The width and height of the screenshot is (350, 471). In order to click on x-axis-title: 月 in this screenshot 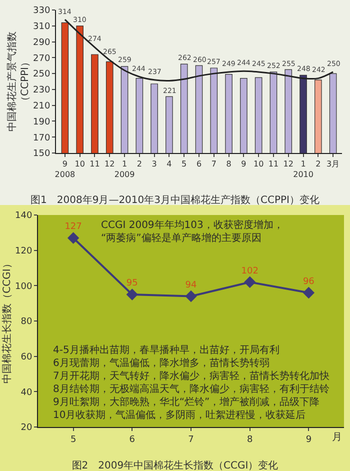, I will do `click(337, 437)`.